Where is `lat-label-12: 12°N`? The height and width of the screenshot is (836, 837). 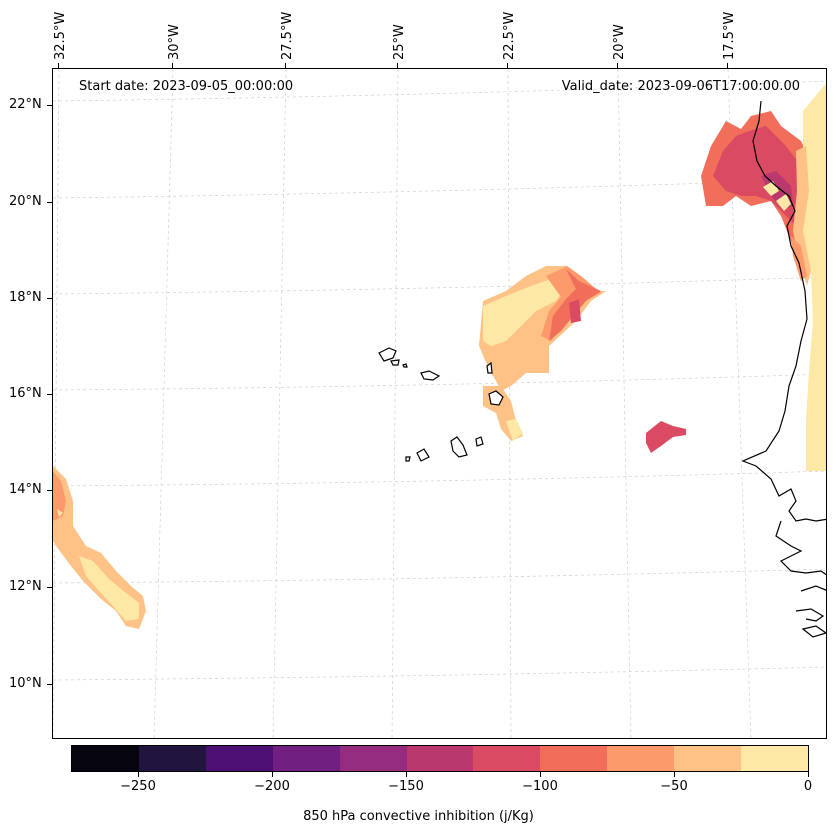
lat-label-12: 12°N is located at coordinates (25, 586).